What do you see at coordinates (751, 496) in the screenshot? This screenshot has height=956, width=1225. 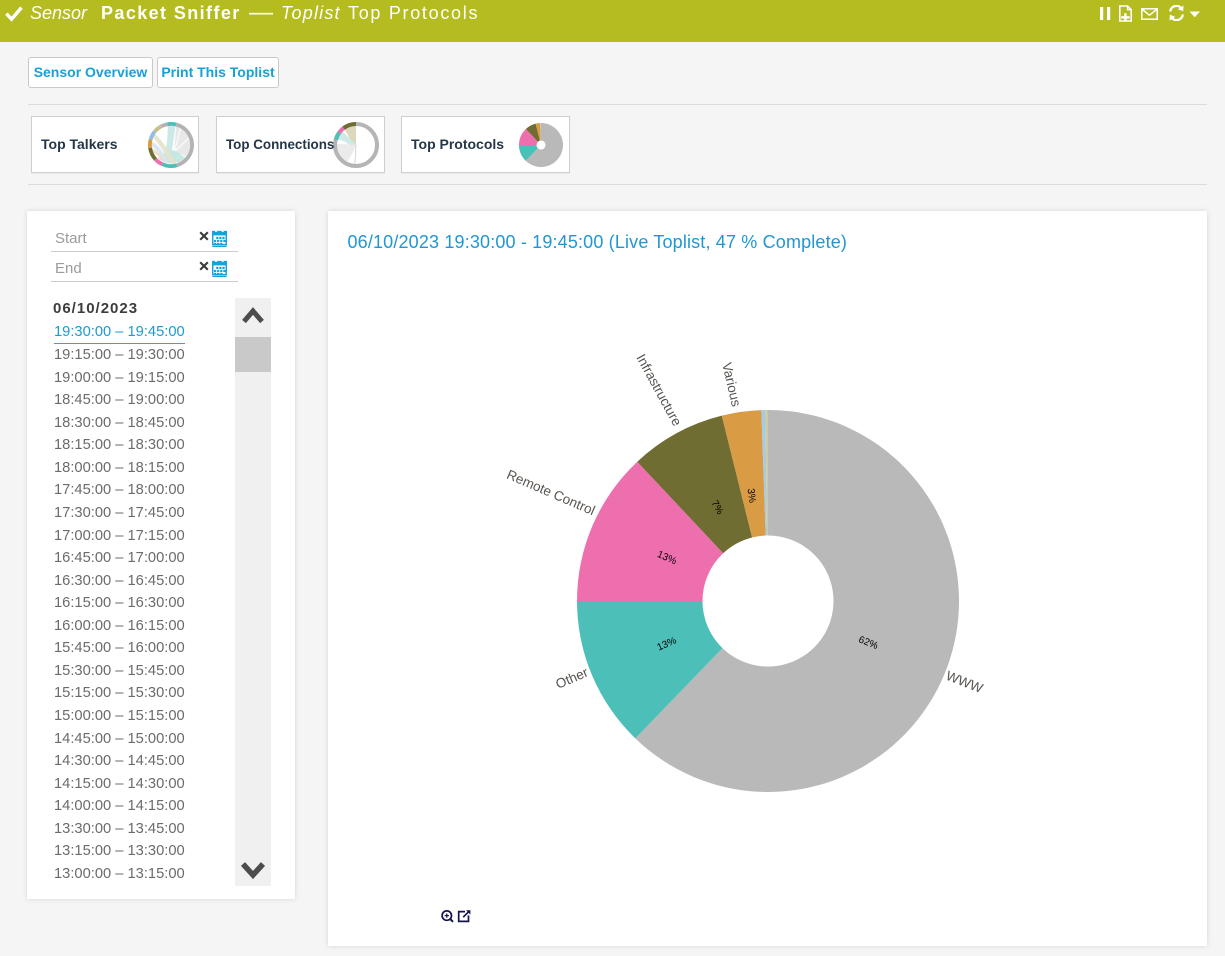 I see `svg-text: 3%` at bounding box center [751, 496].